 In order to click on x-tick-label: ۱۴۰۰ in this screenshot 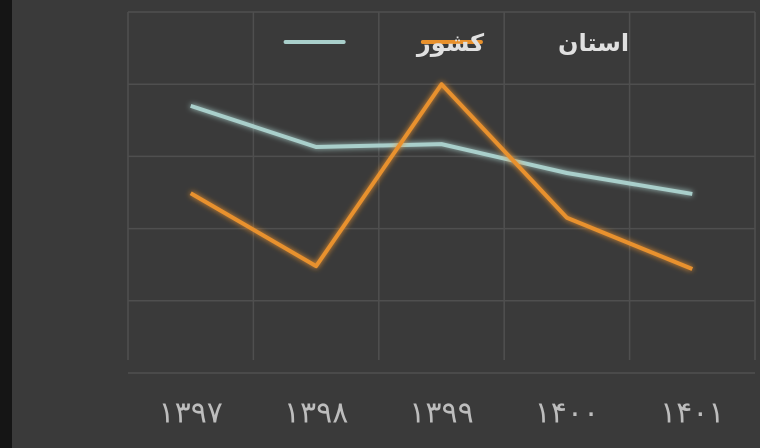, I will do `click(567, 413)`.